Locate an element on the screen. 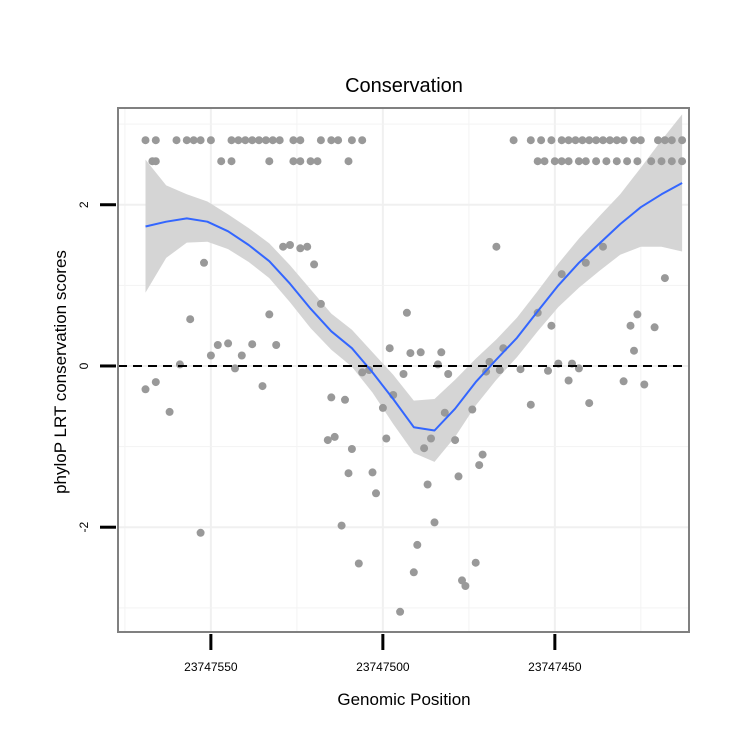  chart-title: Conservation is located at coordinates (404, 86).